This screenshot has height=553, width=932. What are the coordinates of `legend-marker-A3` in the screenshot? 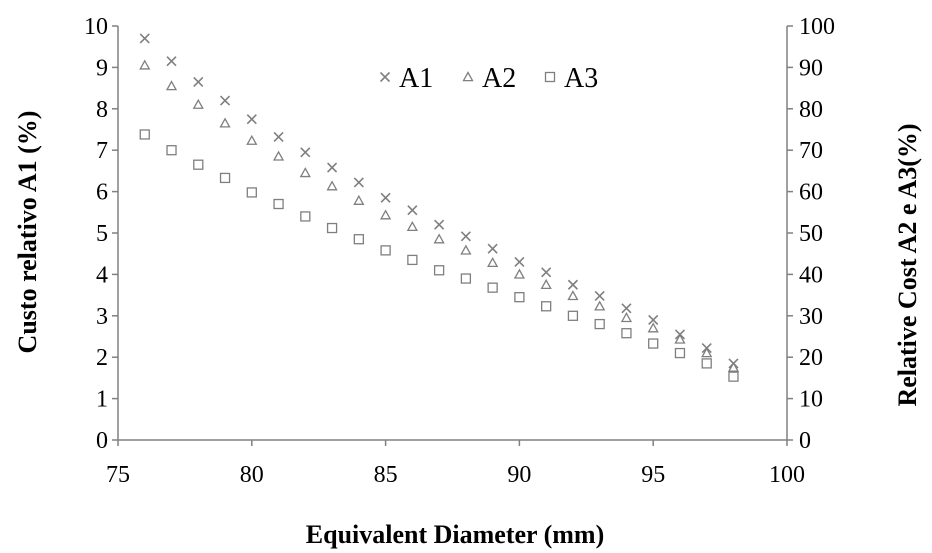 It's located at (550, 77).